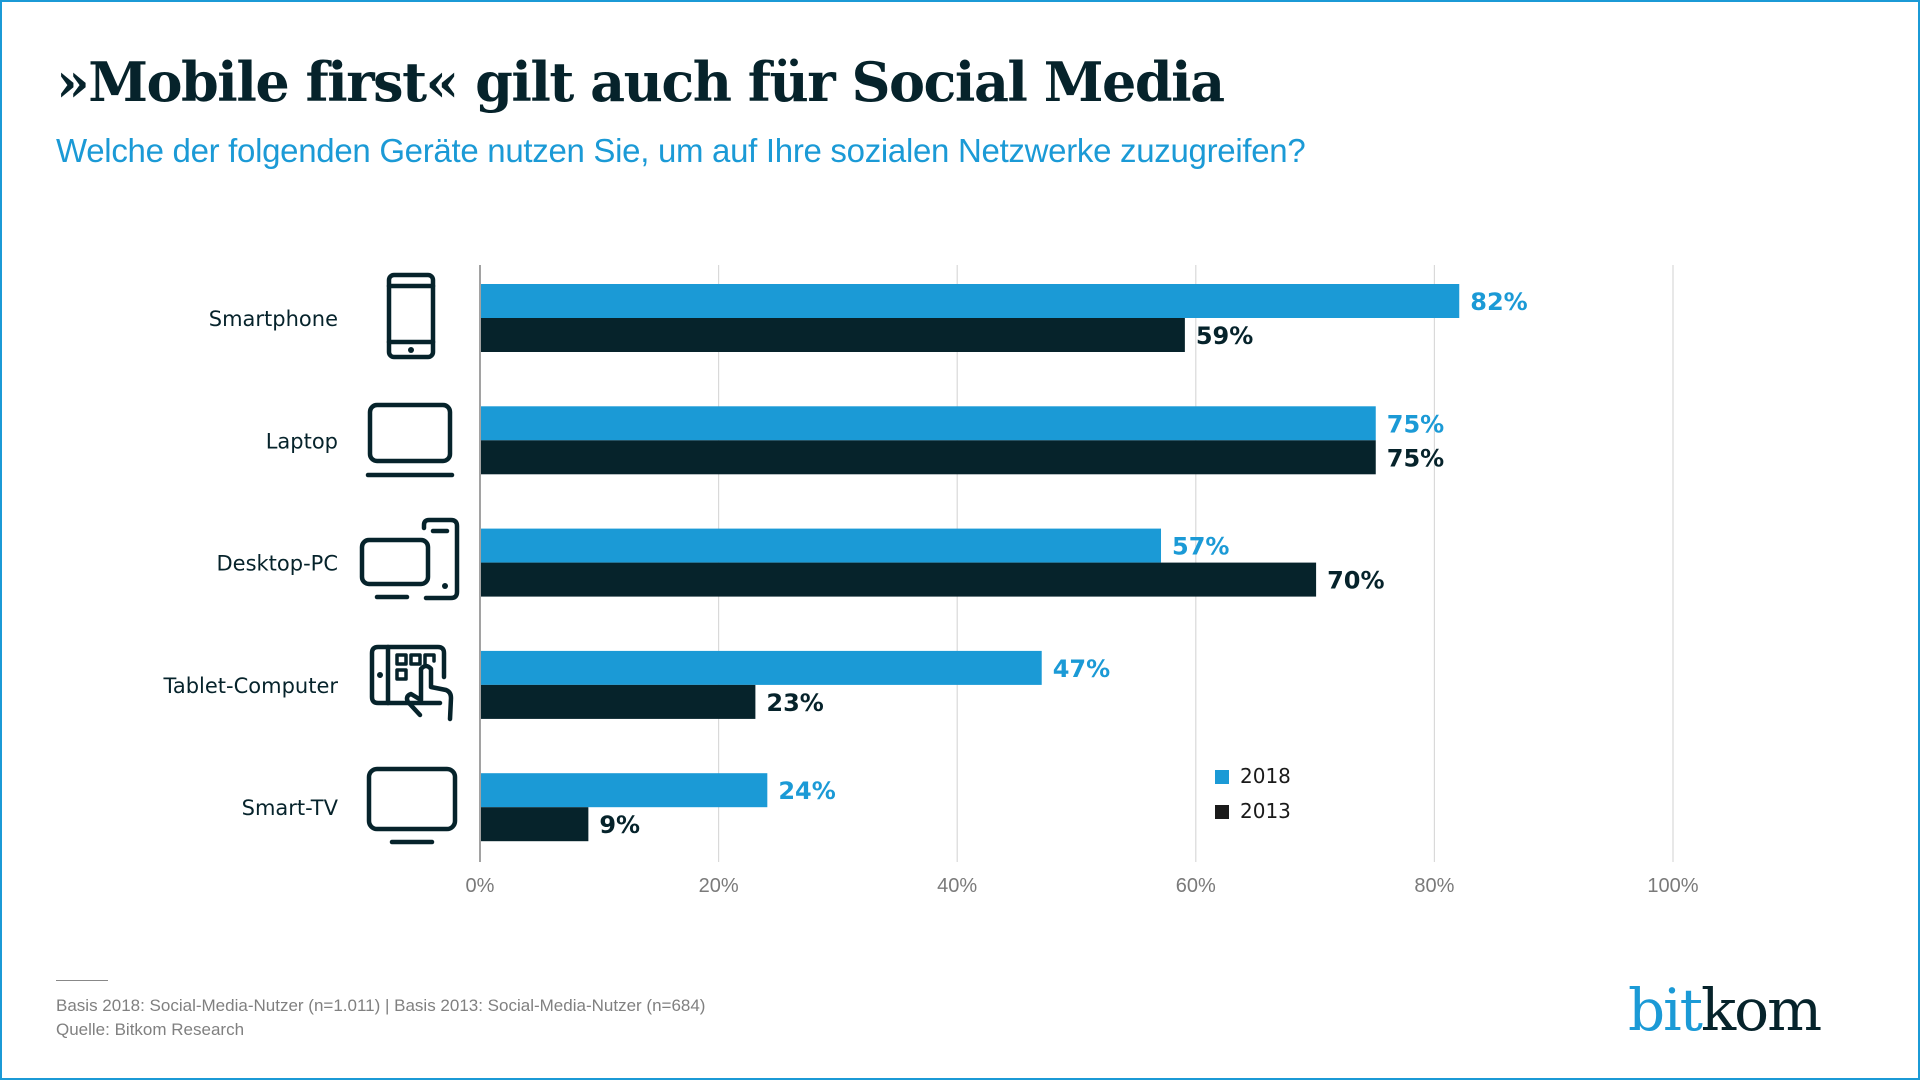 Image resolution: width=1920 pixels, height=1080 pixels. I want to click on logo-part-bit: bit, so click(1665, 1010).